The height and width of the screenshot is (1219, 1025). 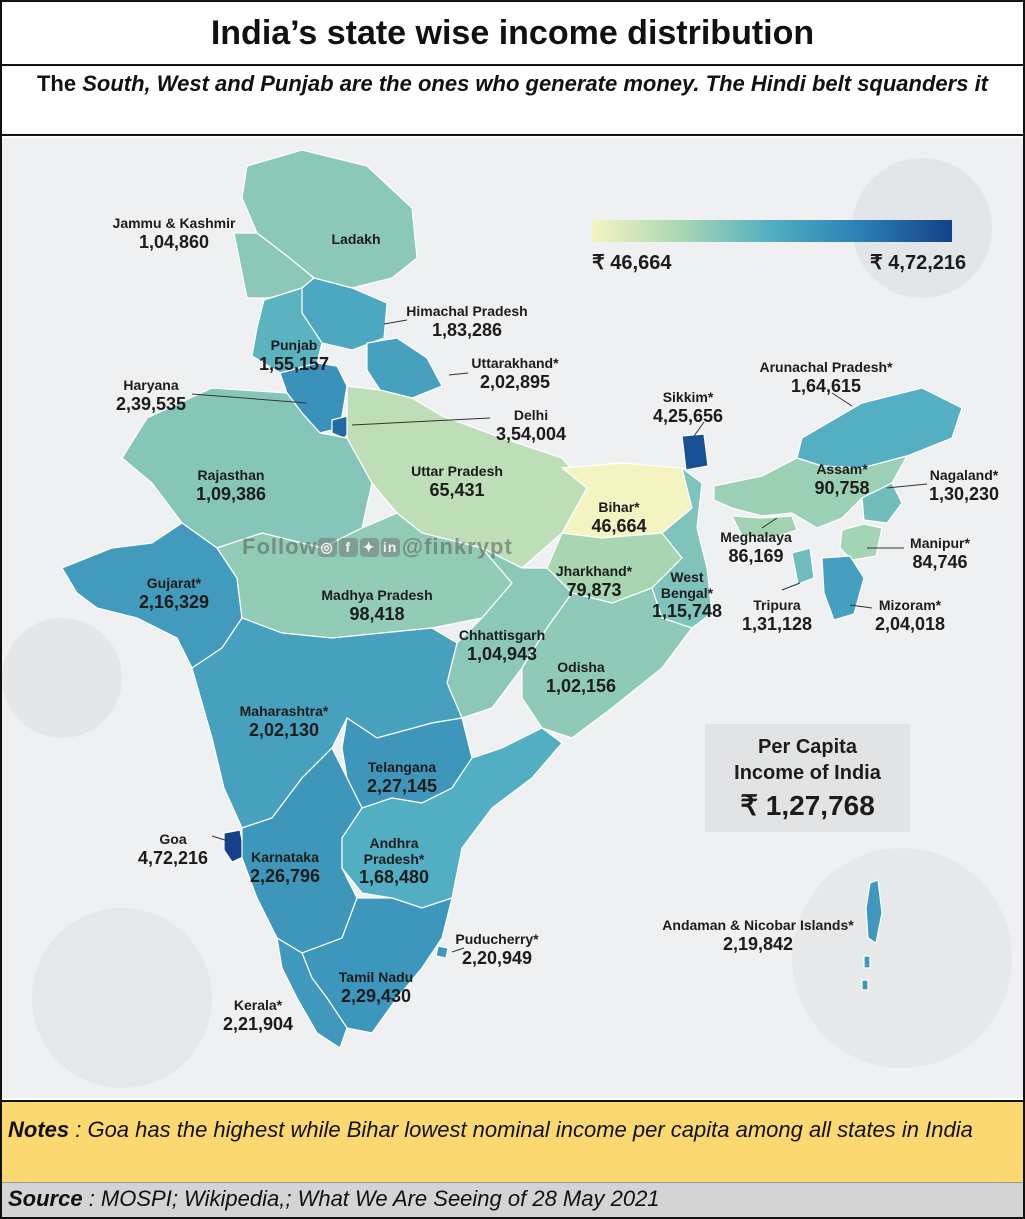 I want to click on label-value: 1,04,943, so click(x=502, y=653).